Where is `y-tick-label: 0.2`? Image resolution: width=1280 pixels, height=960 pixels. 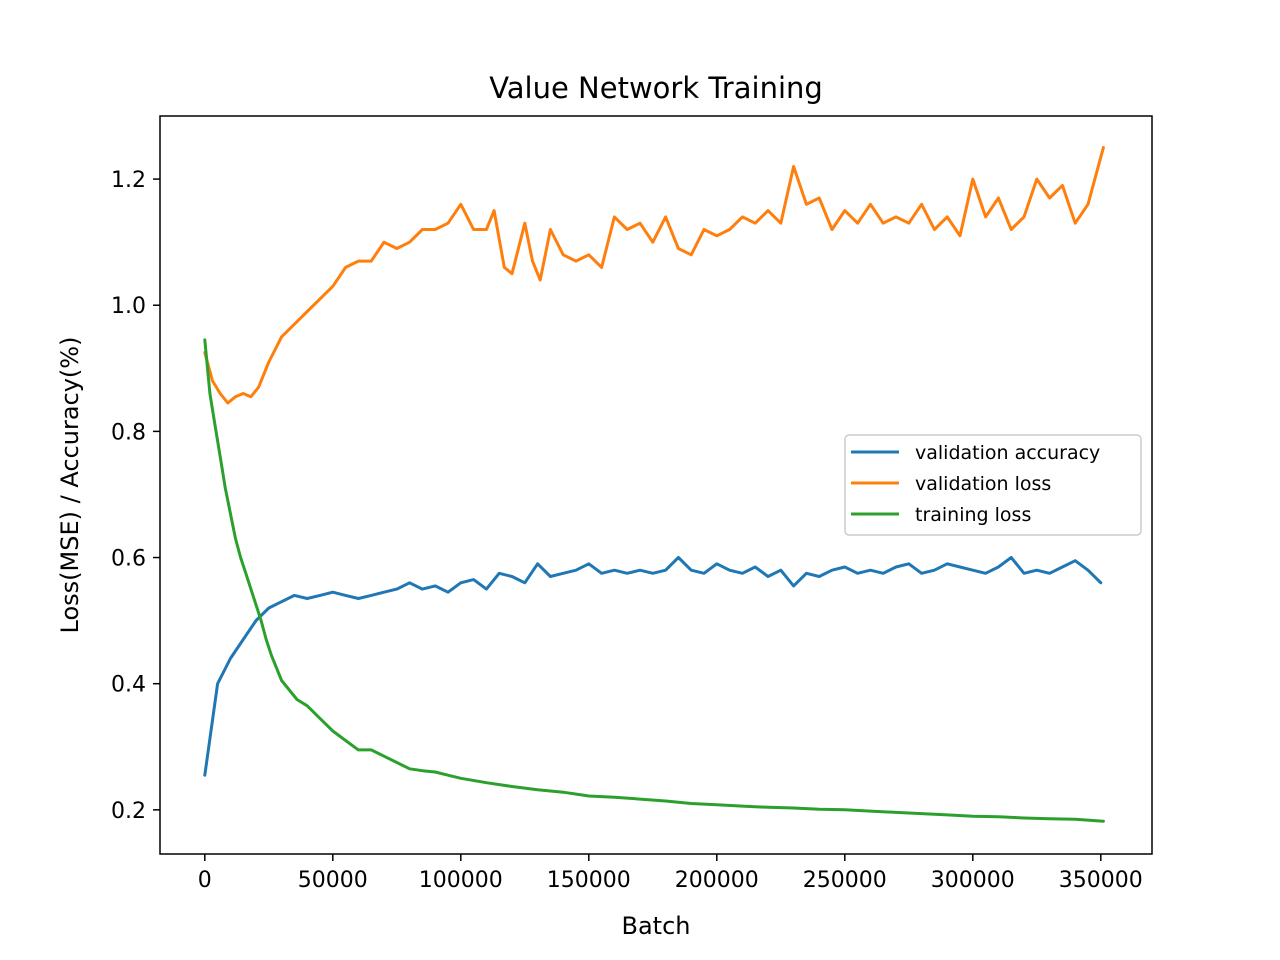
y-tick-label: 0.2 is located at coordinates (128, 811).